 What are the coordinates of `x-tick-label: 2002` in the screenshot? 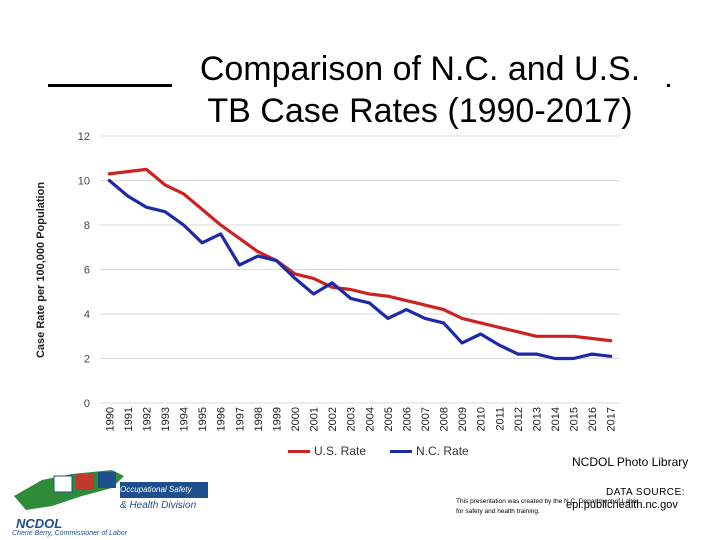 It's located at (333, 419).